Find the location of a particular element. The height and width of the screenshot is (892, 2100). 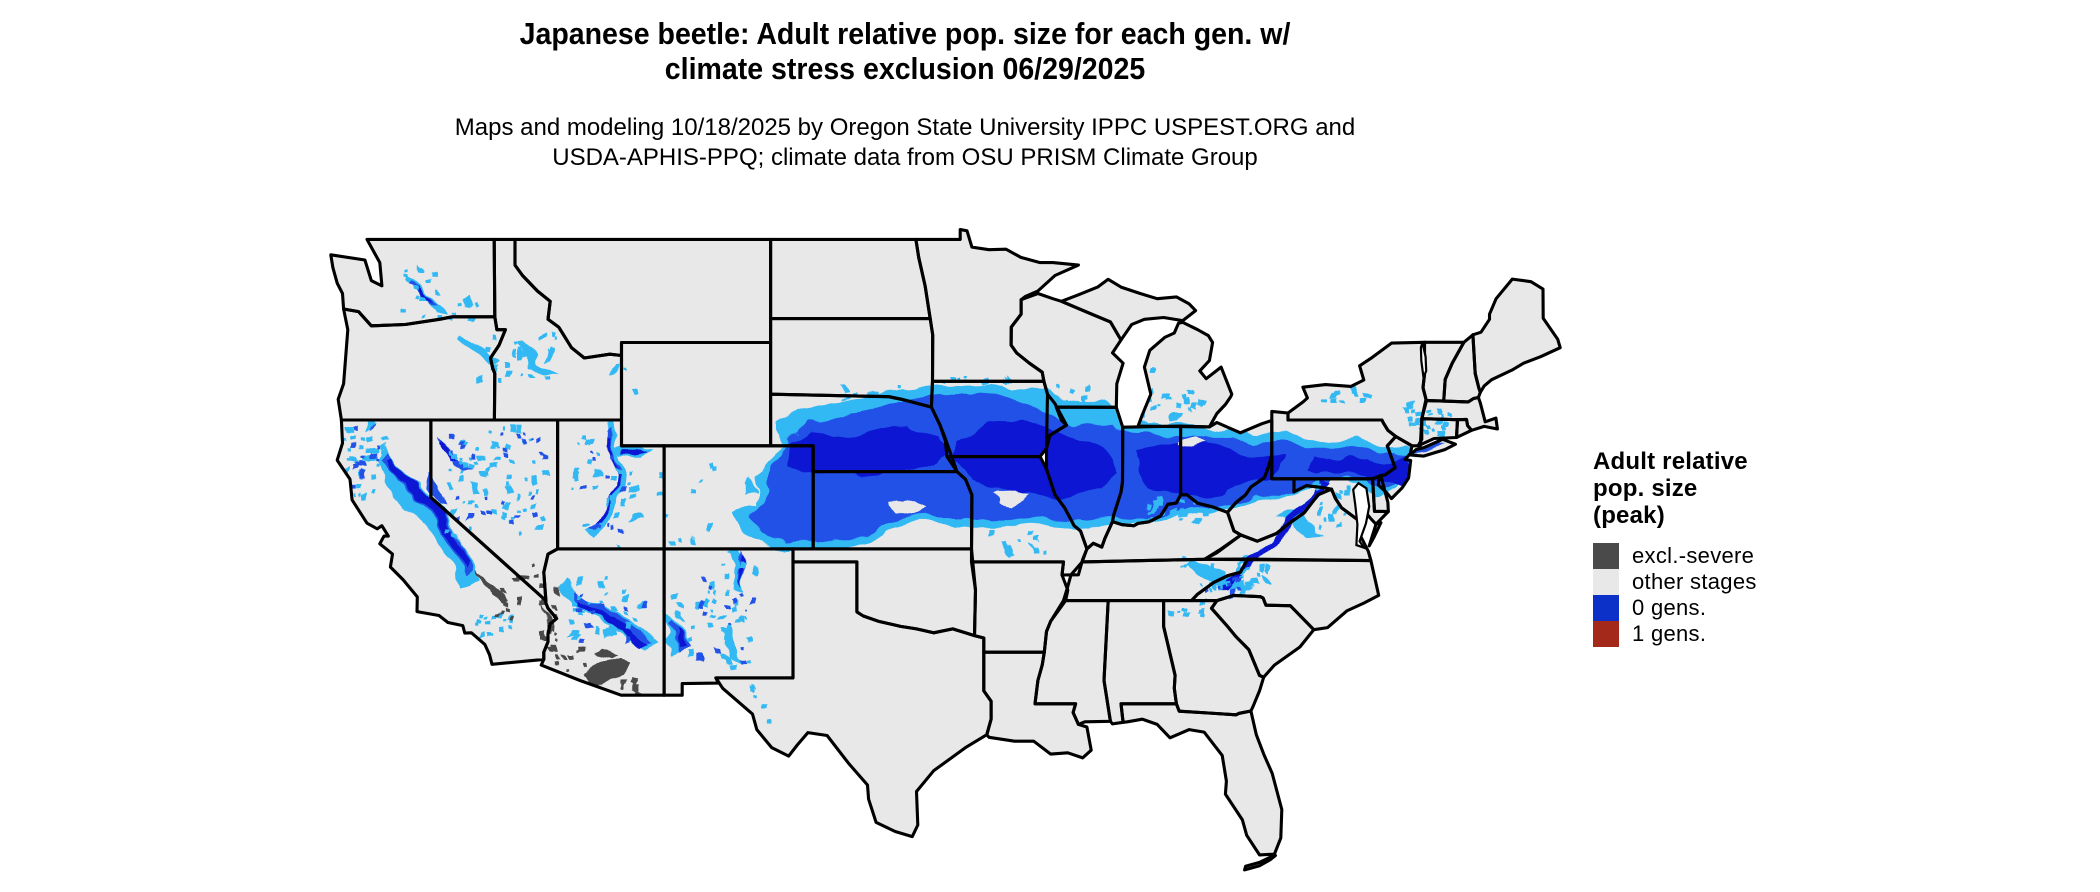

region-yakima is located at coordinates (427, 293).